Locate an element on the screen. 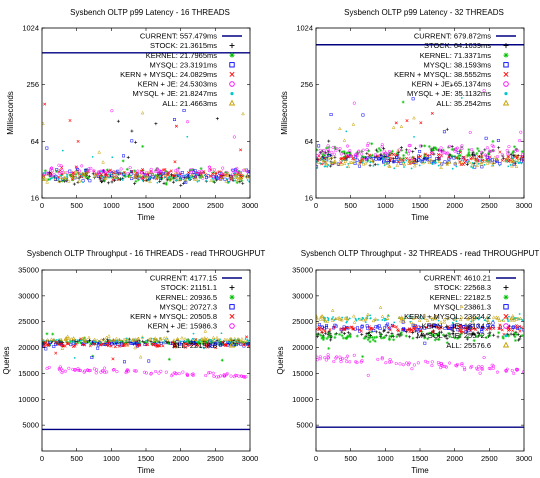  legend-label: KERN + MYSQL: 23624.2 is located at coordinates (447, 316).